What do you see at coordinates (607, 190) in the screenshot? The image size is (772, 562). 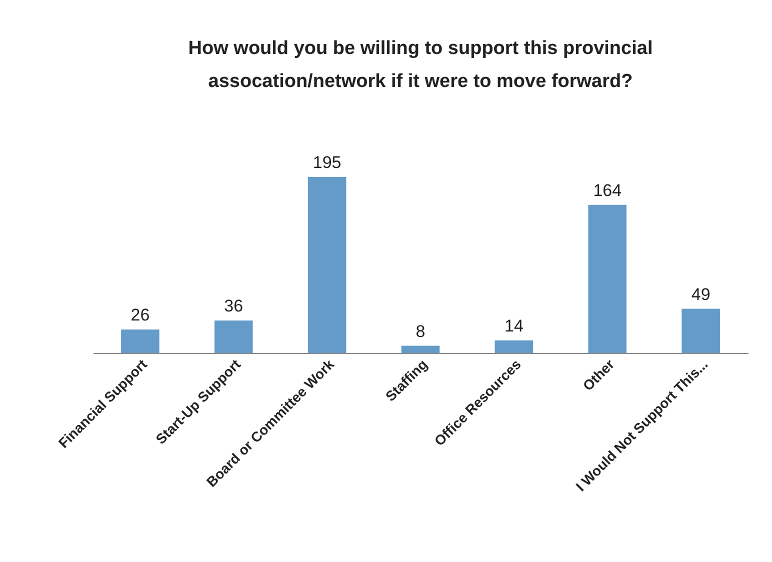 I see `data-label: 164` at bounding box center [607, 190].